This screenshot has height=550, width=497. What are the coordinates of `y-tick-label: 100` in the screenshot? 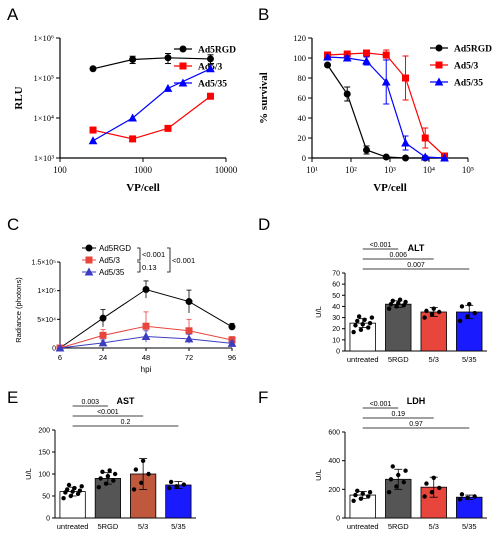 It's located at (44, 475).